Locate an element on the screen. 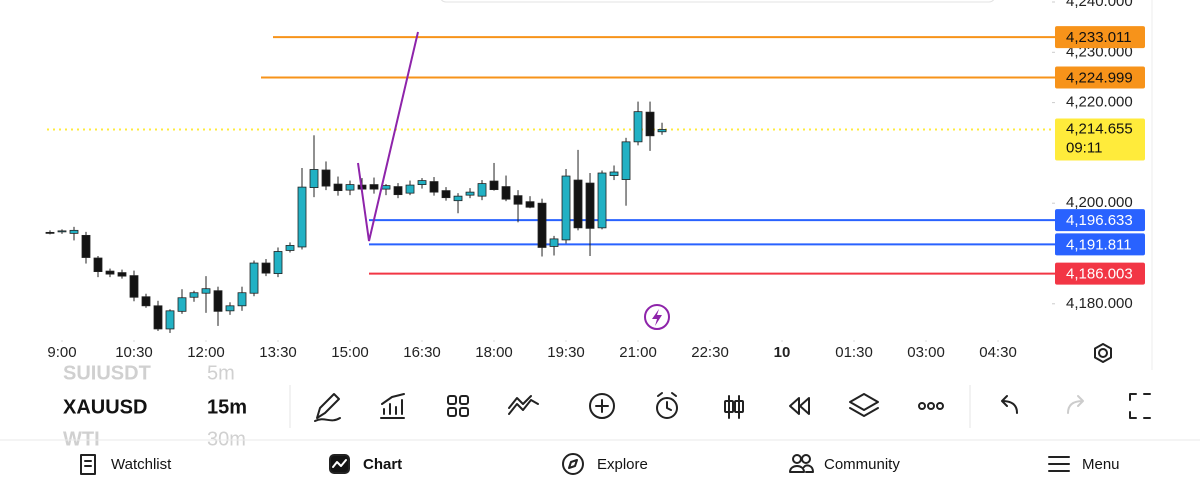 Image resolution: width=1200 pixels, height=494 pixels. undo is located at coordinates (1009, 404).